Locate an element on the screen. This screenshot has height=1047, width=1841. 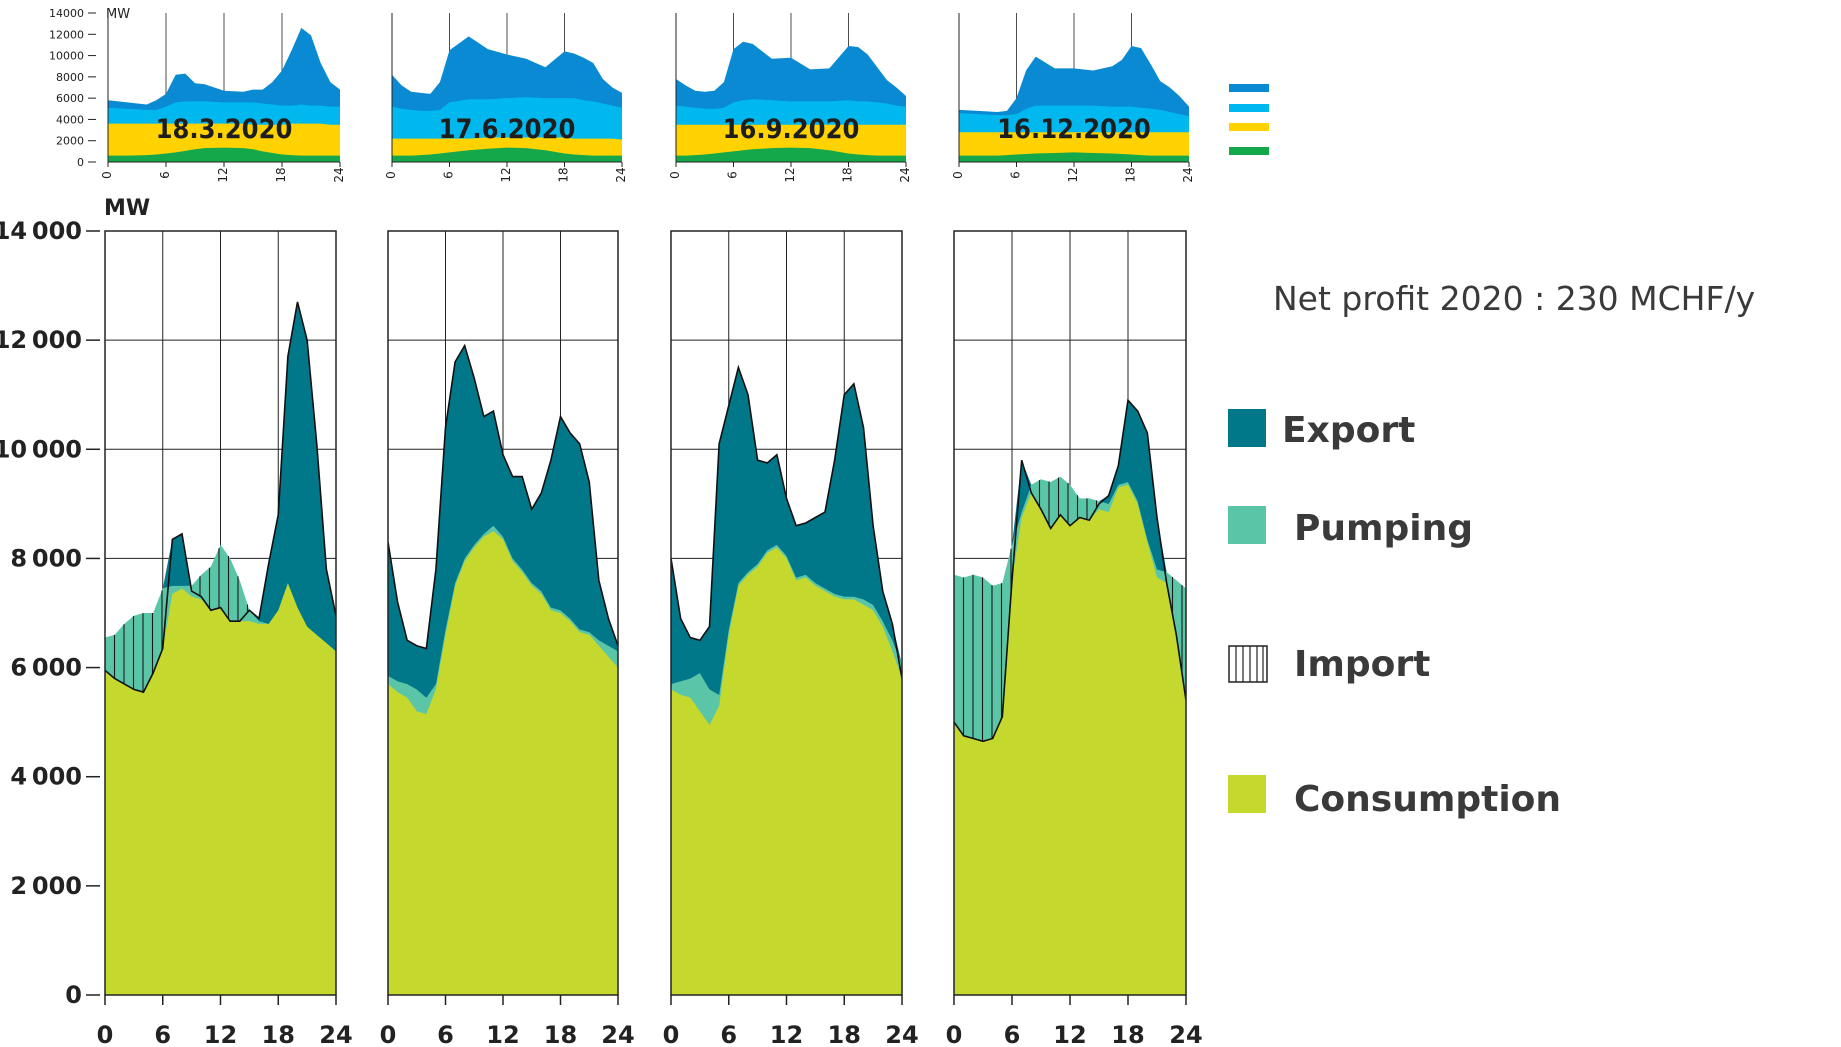
main-panel-1: 0 6 12 18 24 is located at coordinates (225, 638).